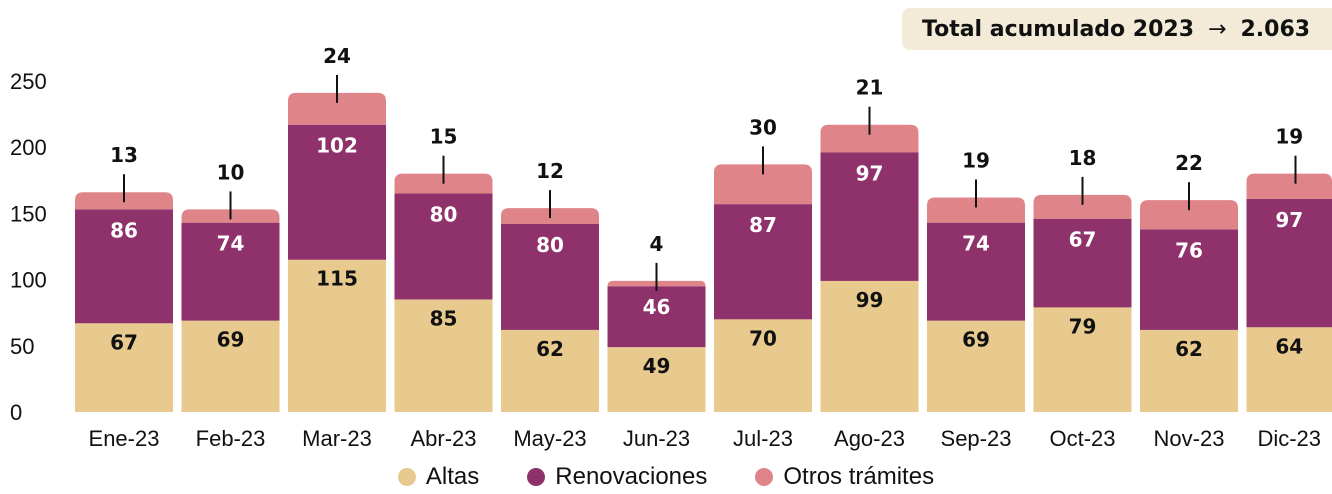 Image resolution: width=1332 pixels, height=494 pixels. Describe the element at coordinates (1189, 250) in the screenshot. I see `data-label: 76` at that location.